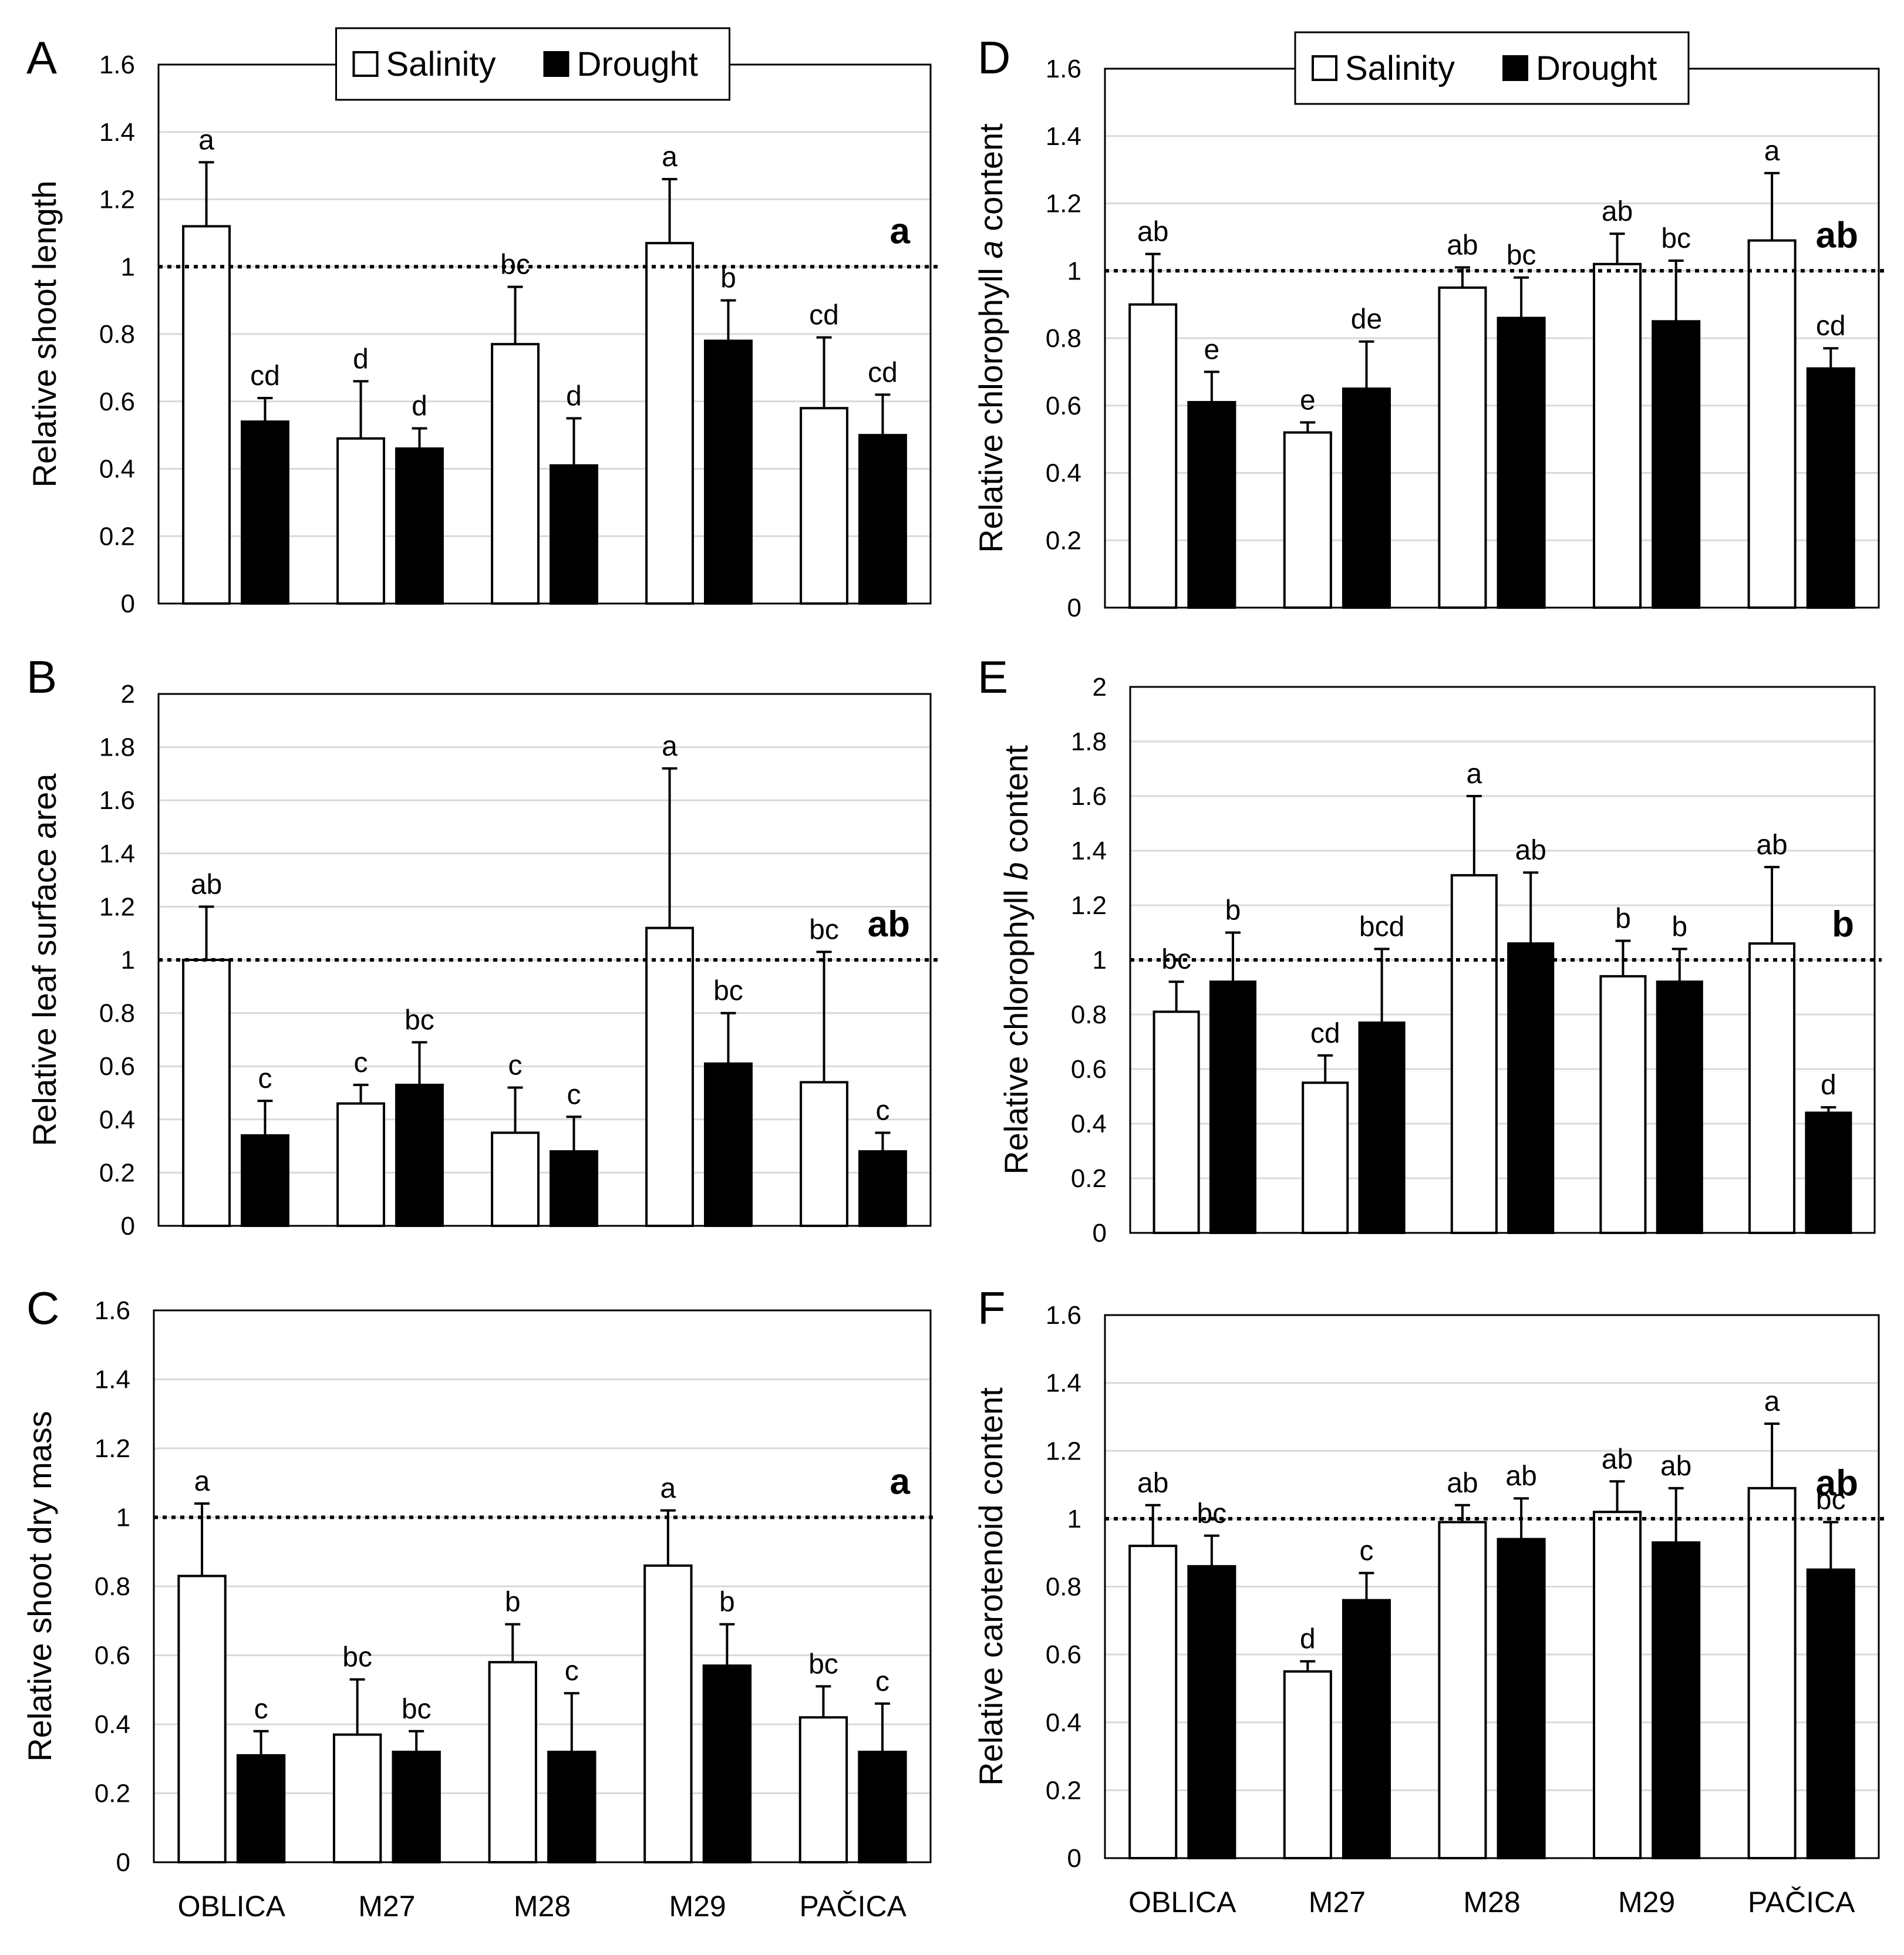 This screenshot has height=1955, width=1904. What do you see at coordinates (1016, 871) in the screenshot?
I see `y-axis-label-italic: b` at bounding box center [1016, 871].